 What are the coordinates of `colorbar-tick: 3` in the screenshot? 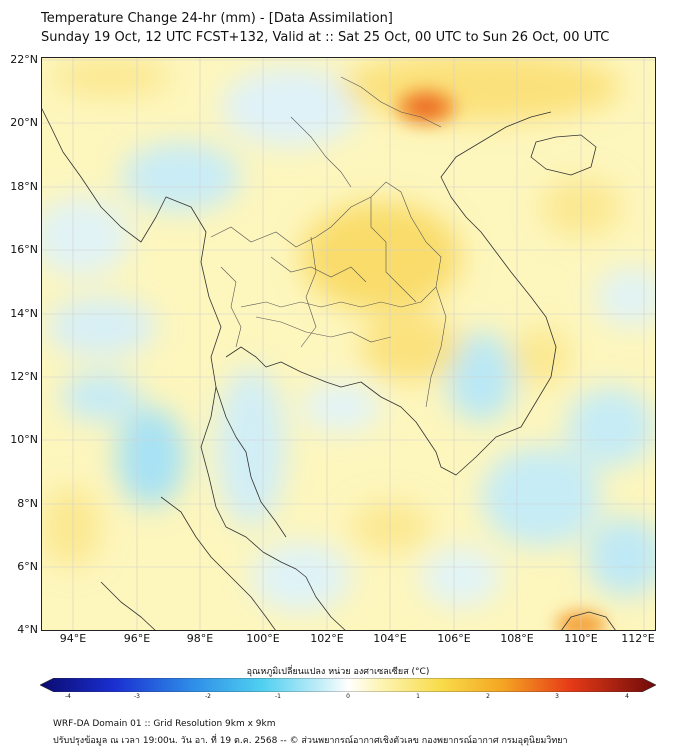 It's located at (557, 696).